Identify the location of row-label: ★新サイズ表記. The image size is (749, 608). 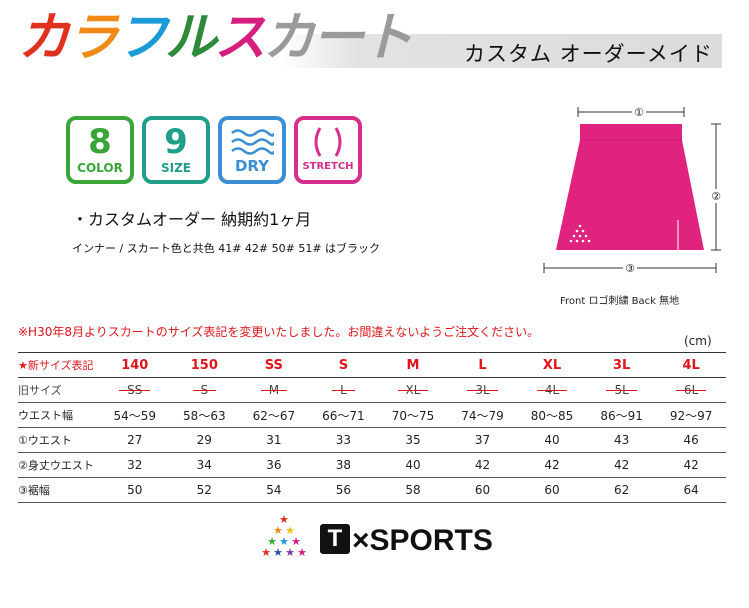
(59, 365).